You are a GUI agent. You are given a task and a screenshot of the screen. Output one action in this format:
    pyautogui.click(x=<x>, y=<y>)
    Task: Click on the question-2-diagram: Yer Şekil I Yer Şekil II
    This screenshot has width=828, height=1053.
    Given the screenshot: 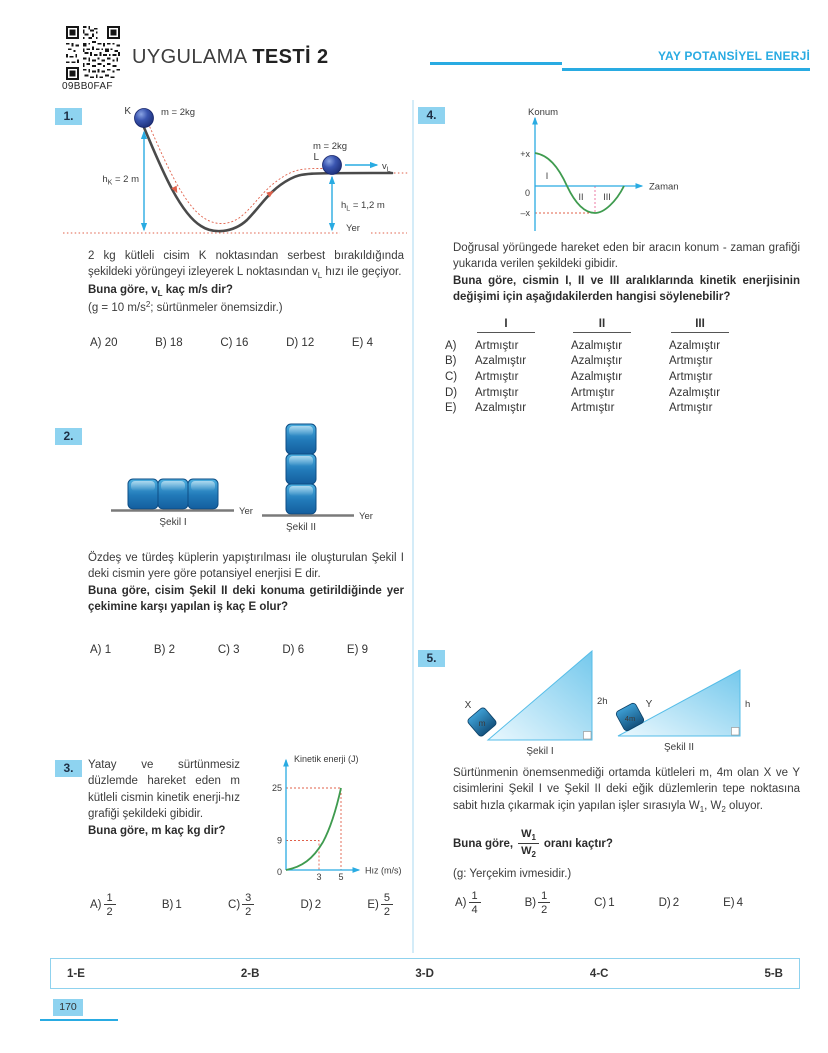 What is the action you would take?
    pyautogui.click(x=242, y=478)
    